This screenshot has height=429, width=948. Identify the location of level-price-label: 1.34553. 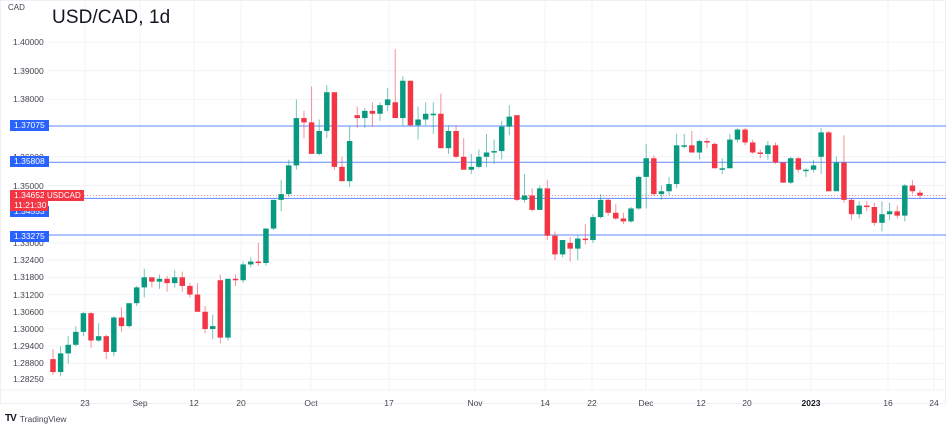
(29, 211).